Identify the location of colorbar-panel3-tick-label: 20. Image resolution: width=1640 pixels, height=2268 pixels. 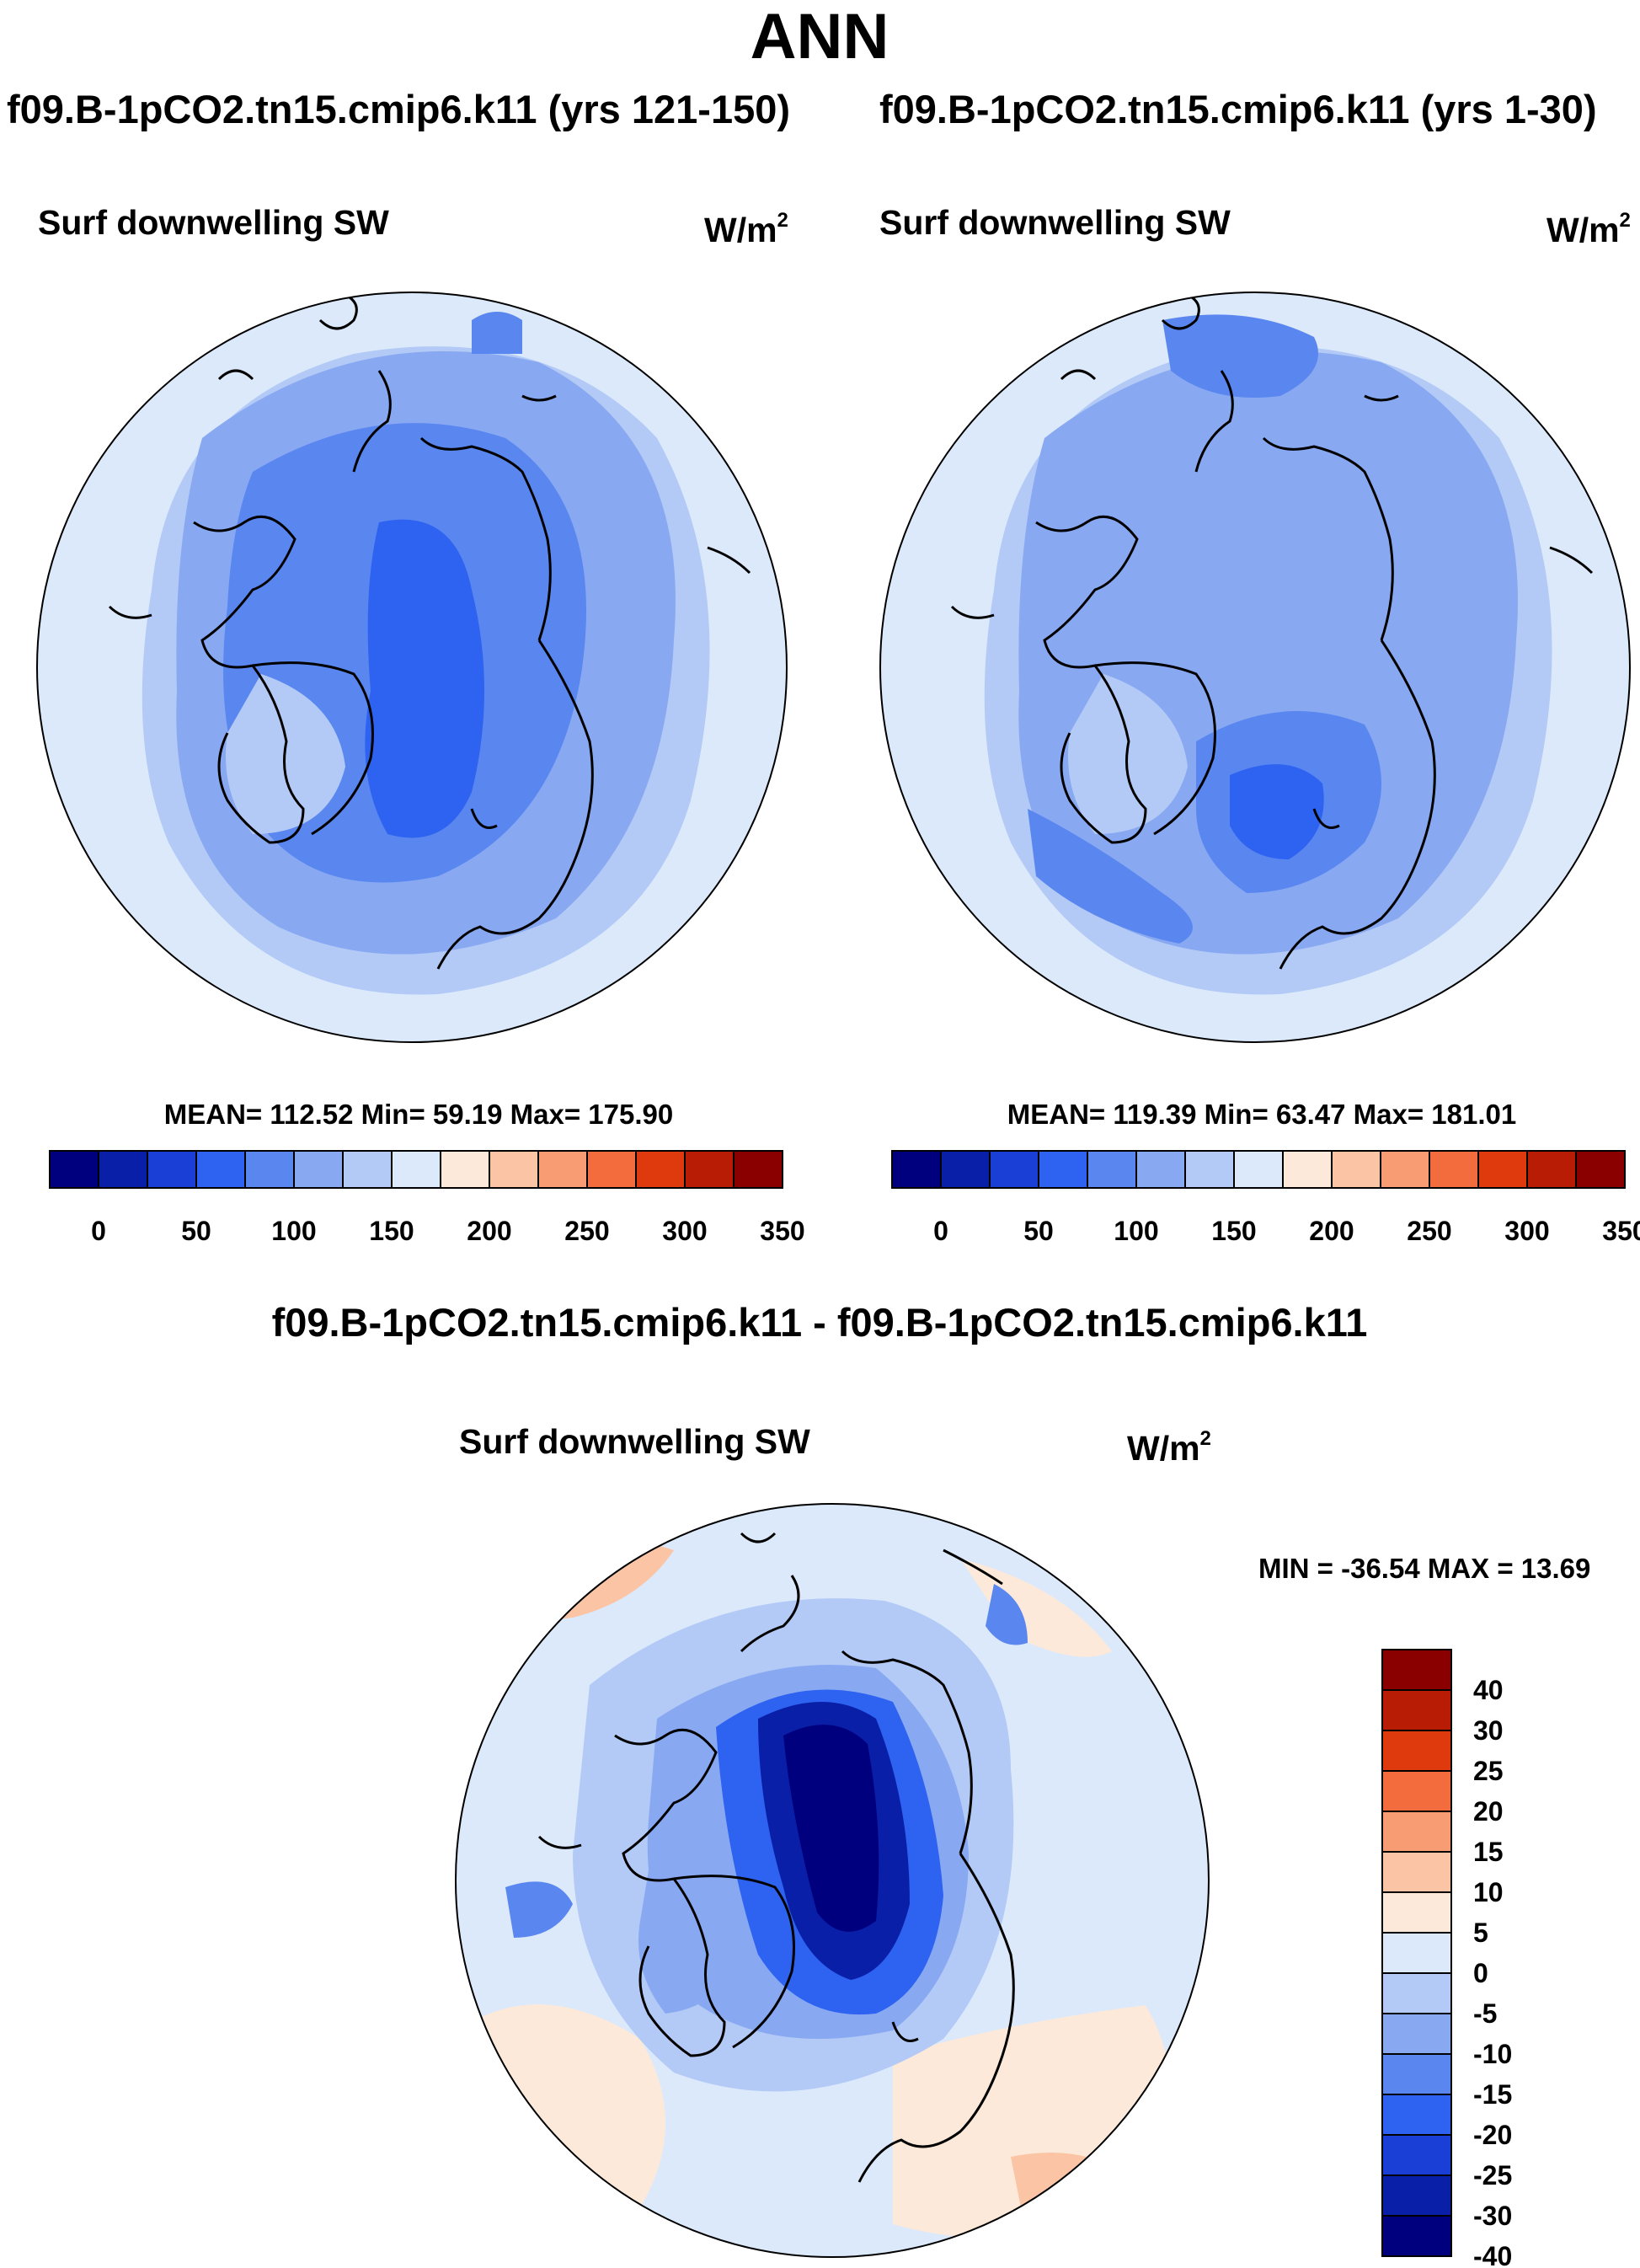
(1488, 1812).